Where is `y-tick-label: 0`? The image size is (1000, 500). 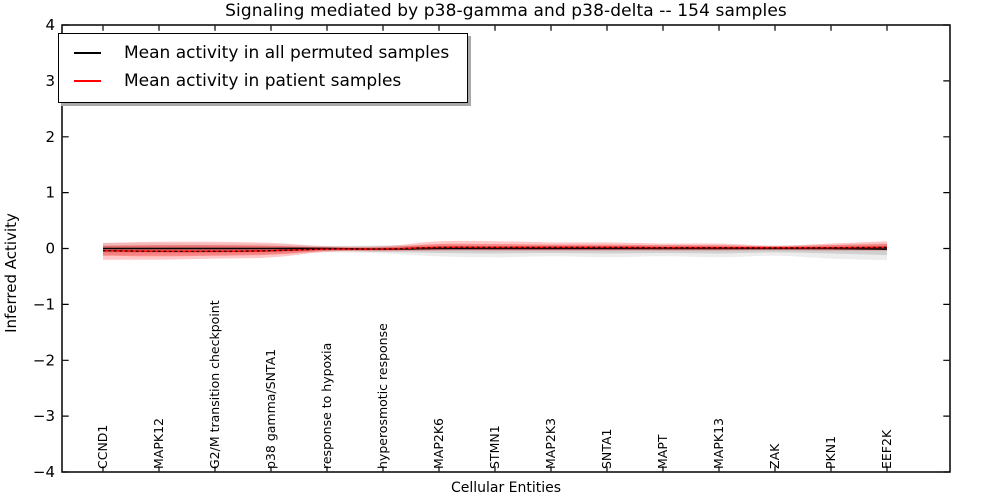 y-tick-label: 0 is located at coordinates (50, 249).